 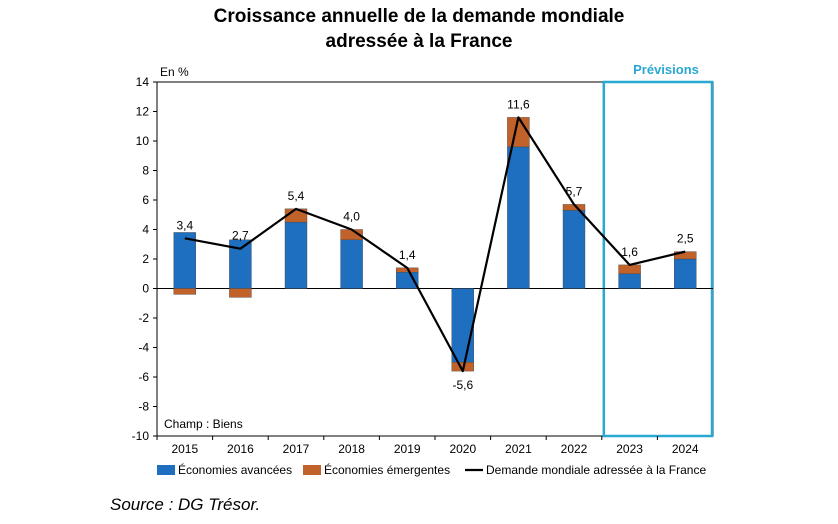 What do you see at coordinates (518, 217) in the screenshot?
I see `bar-advanced-2021` at bounding box center [518, 217].